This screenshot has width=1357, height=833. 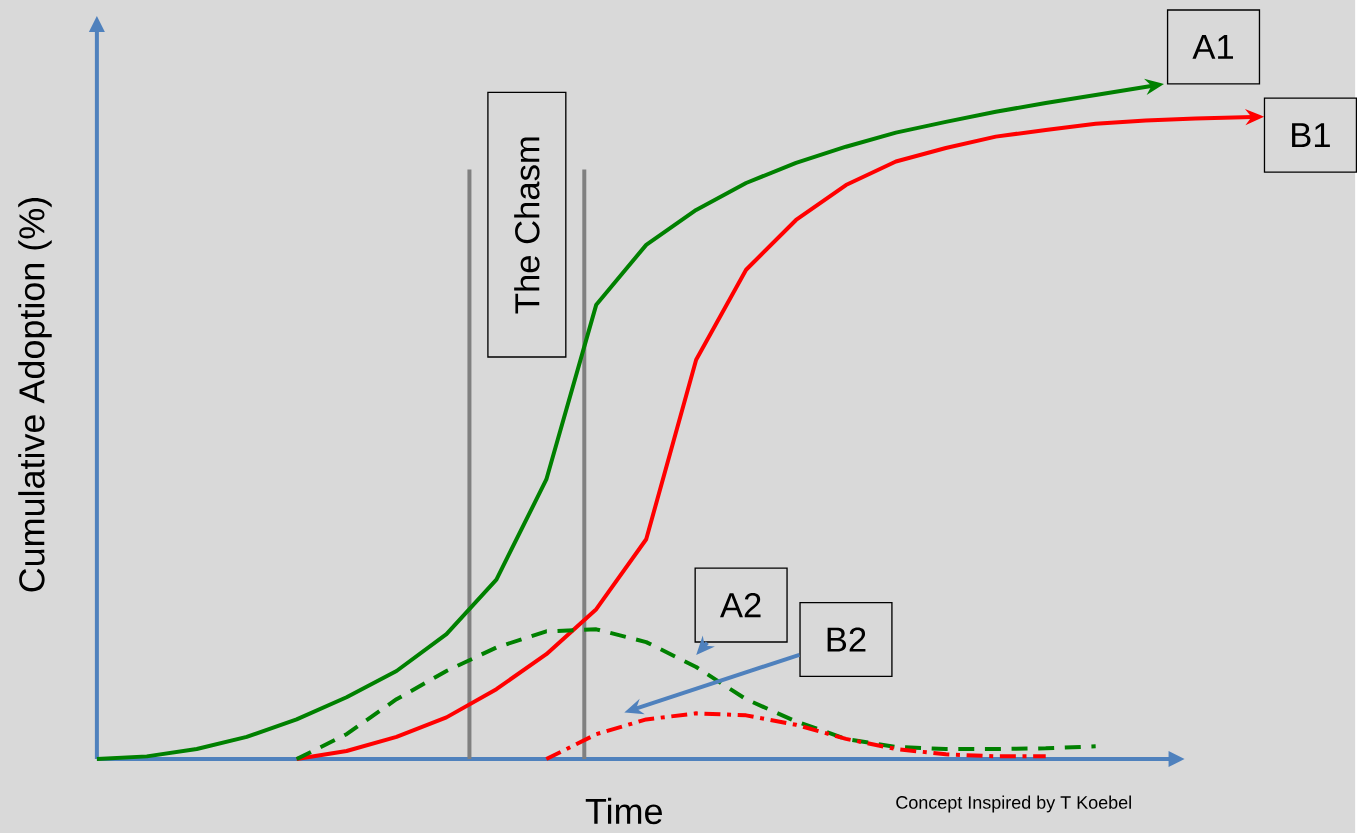 I want to click on y-axis-title: Cumulative Adoption (%), so click(x=35, y=394).